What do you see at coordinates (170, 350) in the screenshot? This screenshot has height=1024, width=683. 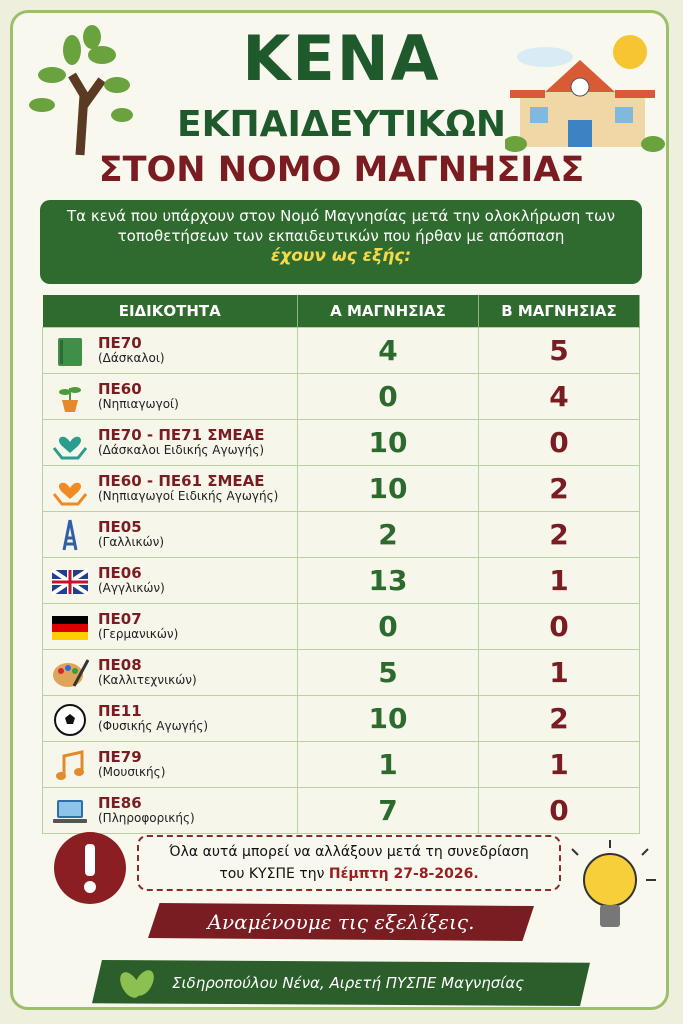 I see `specialty-cell: ΠΕ70 (Δάσκαλοι)` at bounding box center [170, 350].